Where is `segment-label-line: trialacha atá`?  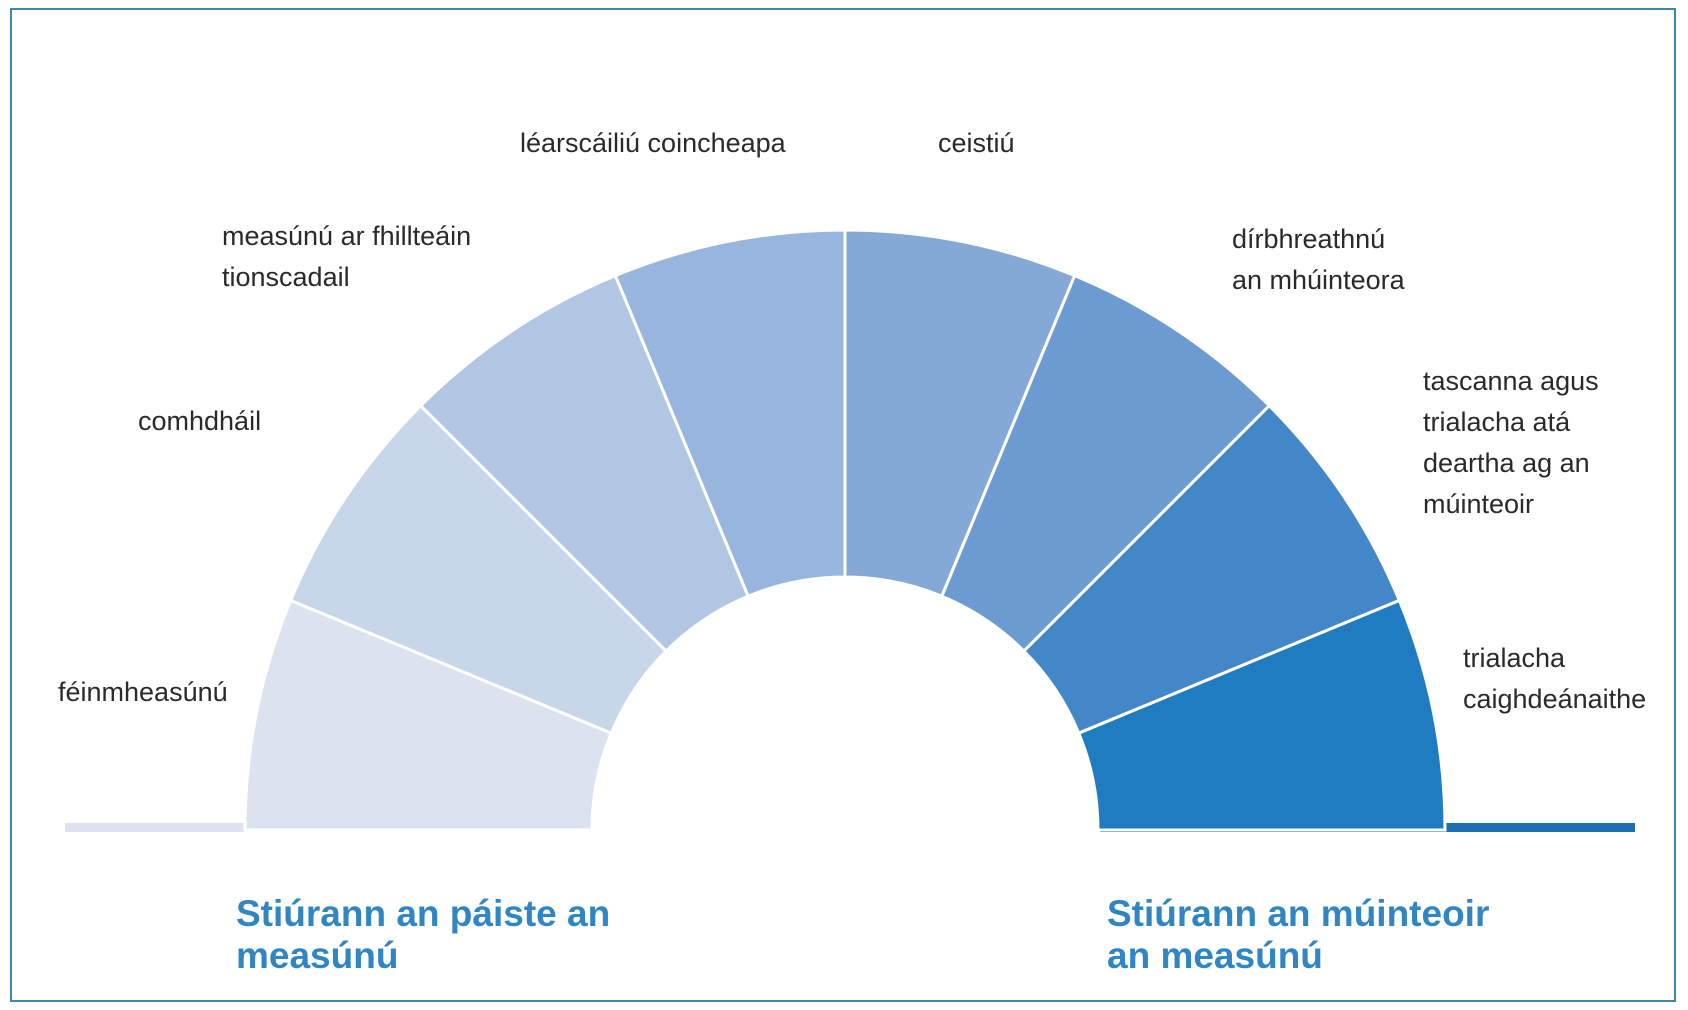
segment-label-line: trialacha atá is located at coordinates (1497, 422).